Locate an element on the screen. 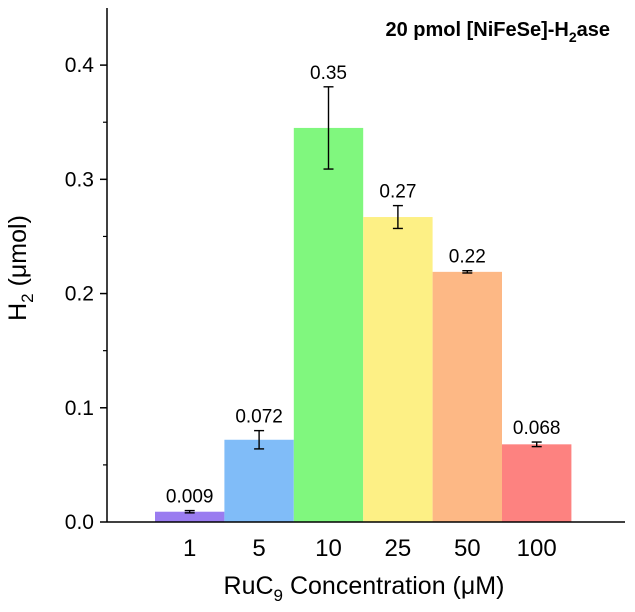 The height and width of the screenshot is (612, 635). chart-title-prefix: 20 pmol [NiFeSe]-H is located at coordinates (476, 30).